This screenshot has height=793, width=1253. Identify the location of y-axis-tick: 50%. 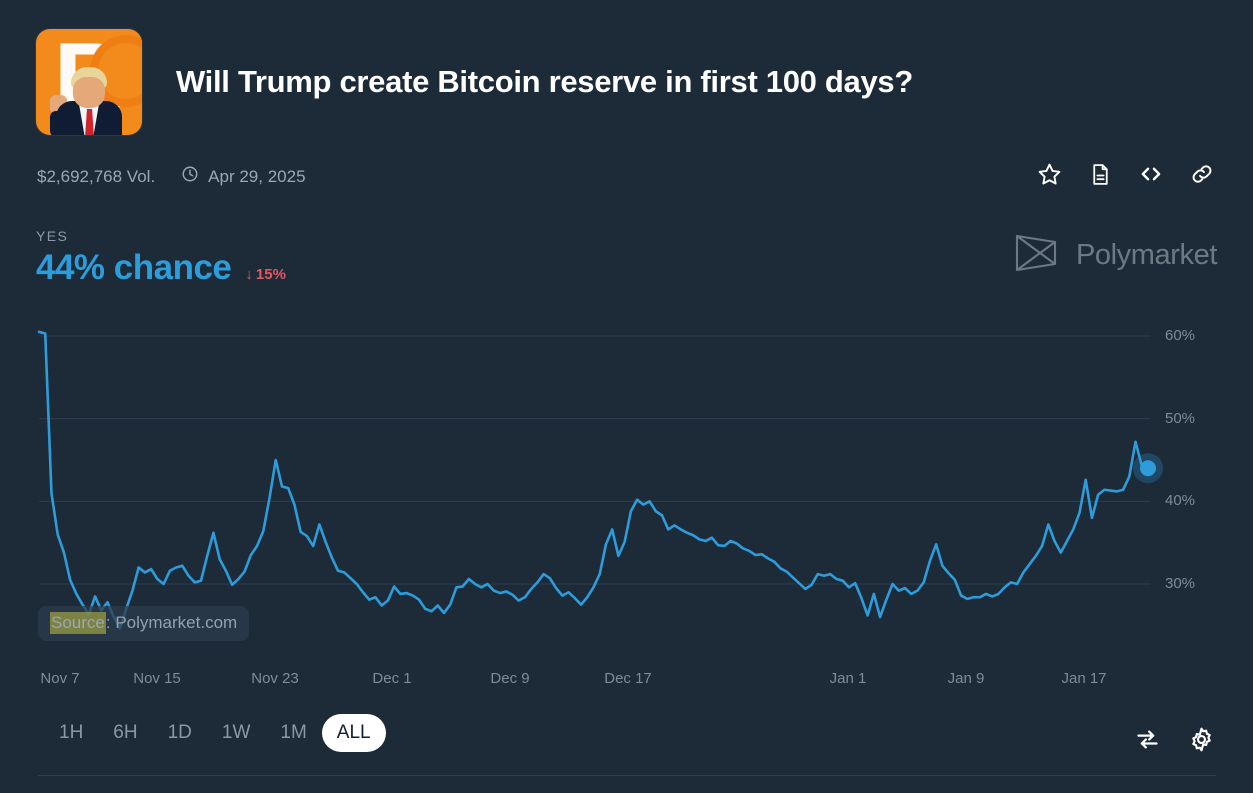
(1180, 418).